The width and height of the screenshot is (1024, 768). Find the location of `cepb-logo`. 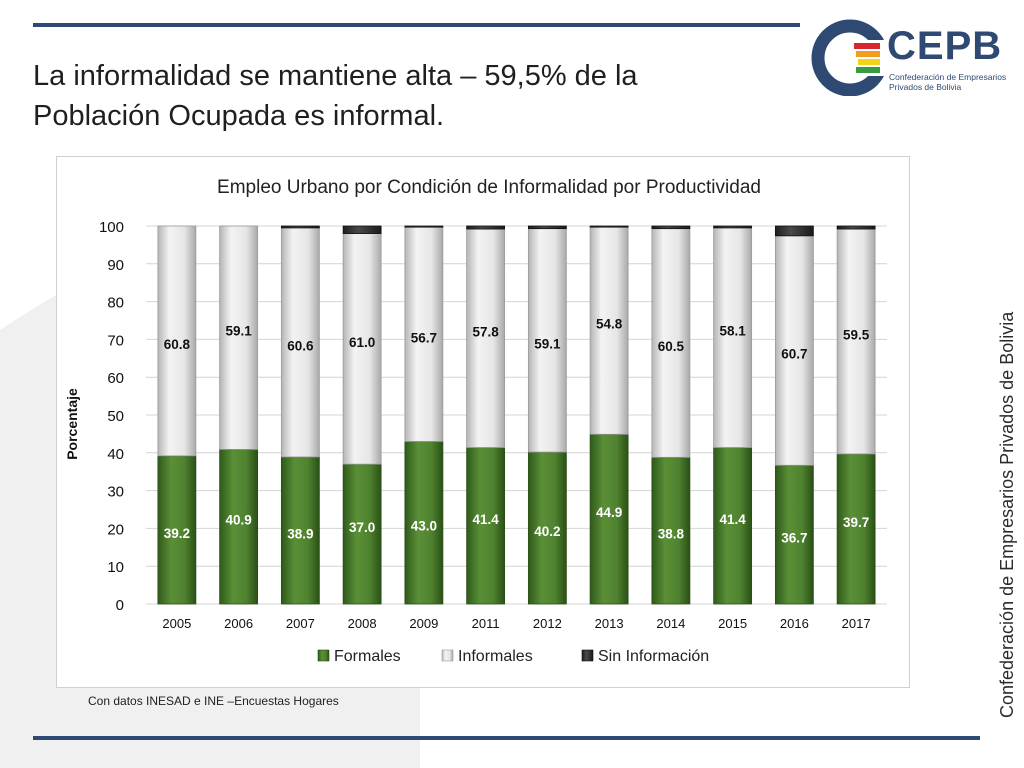

cepb-logo is located at coordinates (904, 57).